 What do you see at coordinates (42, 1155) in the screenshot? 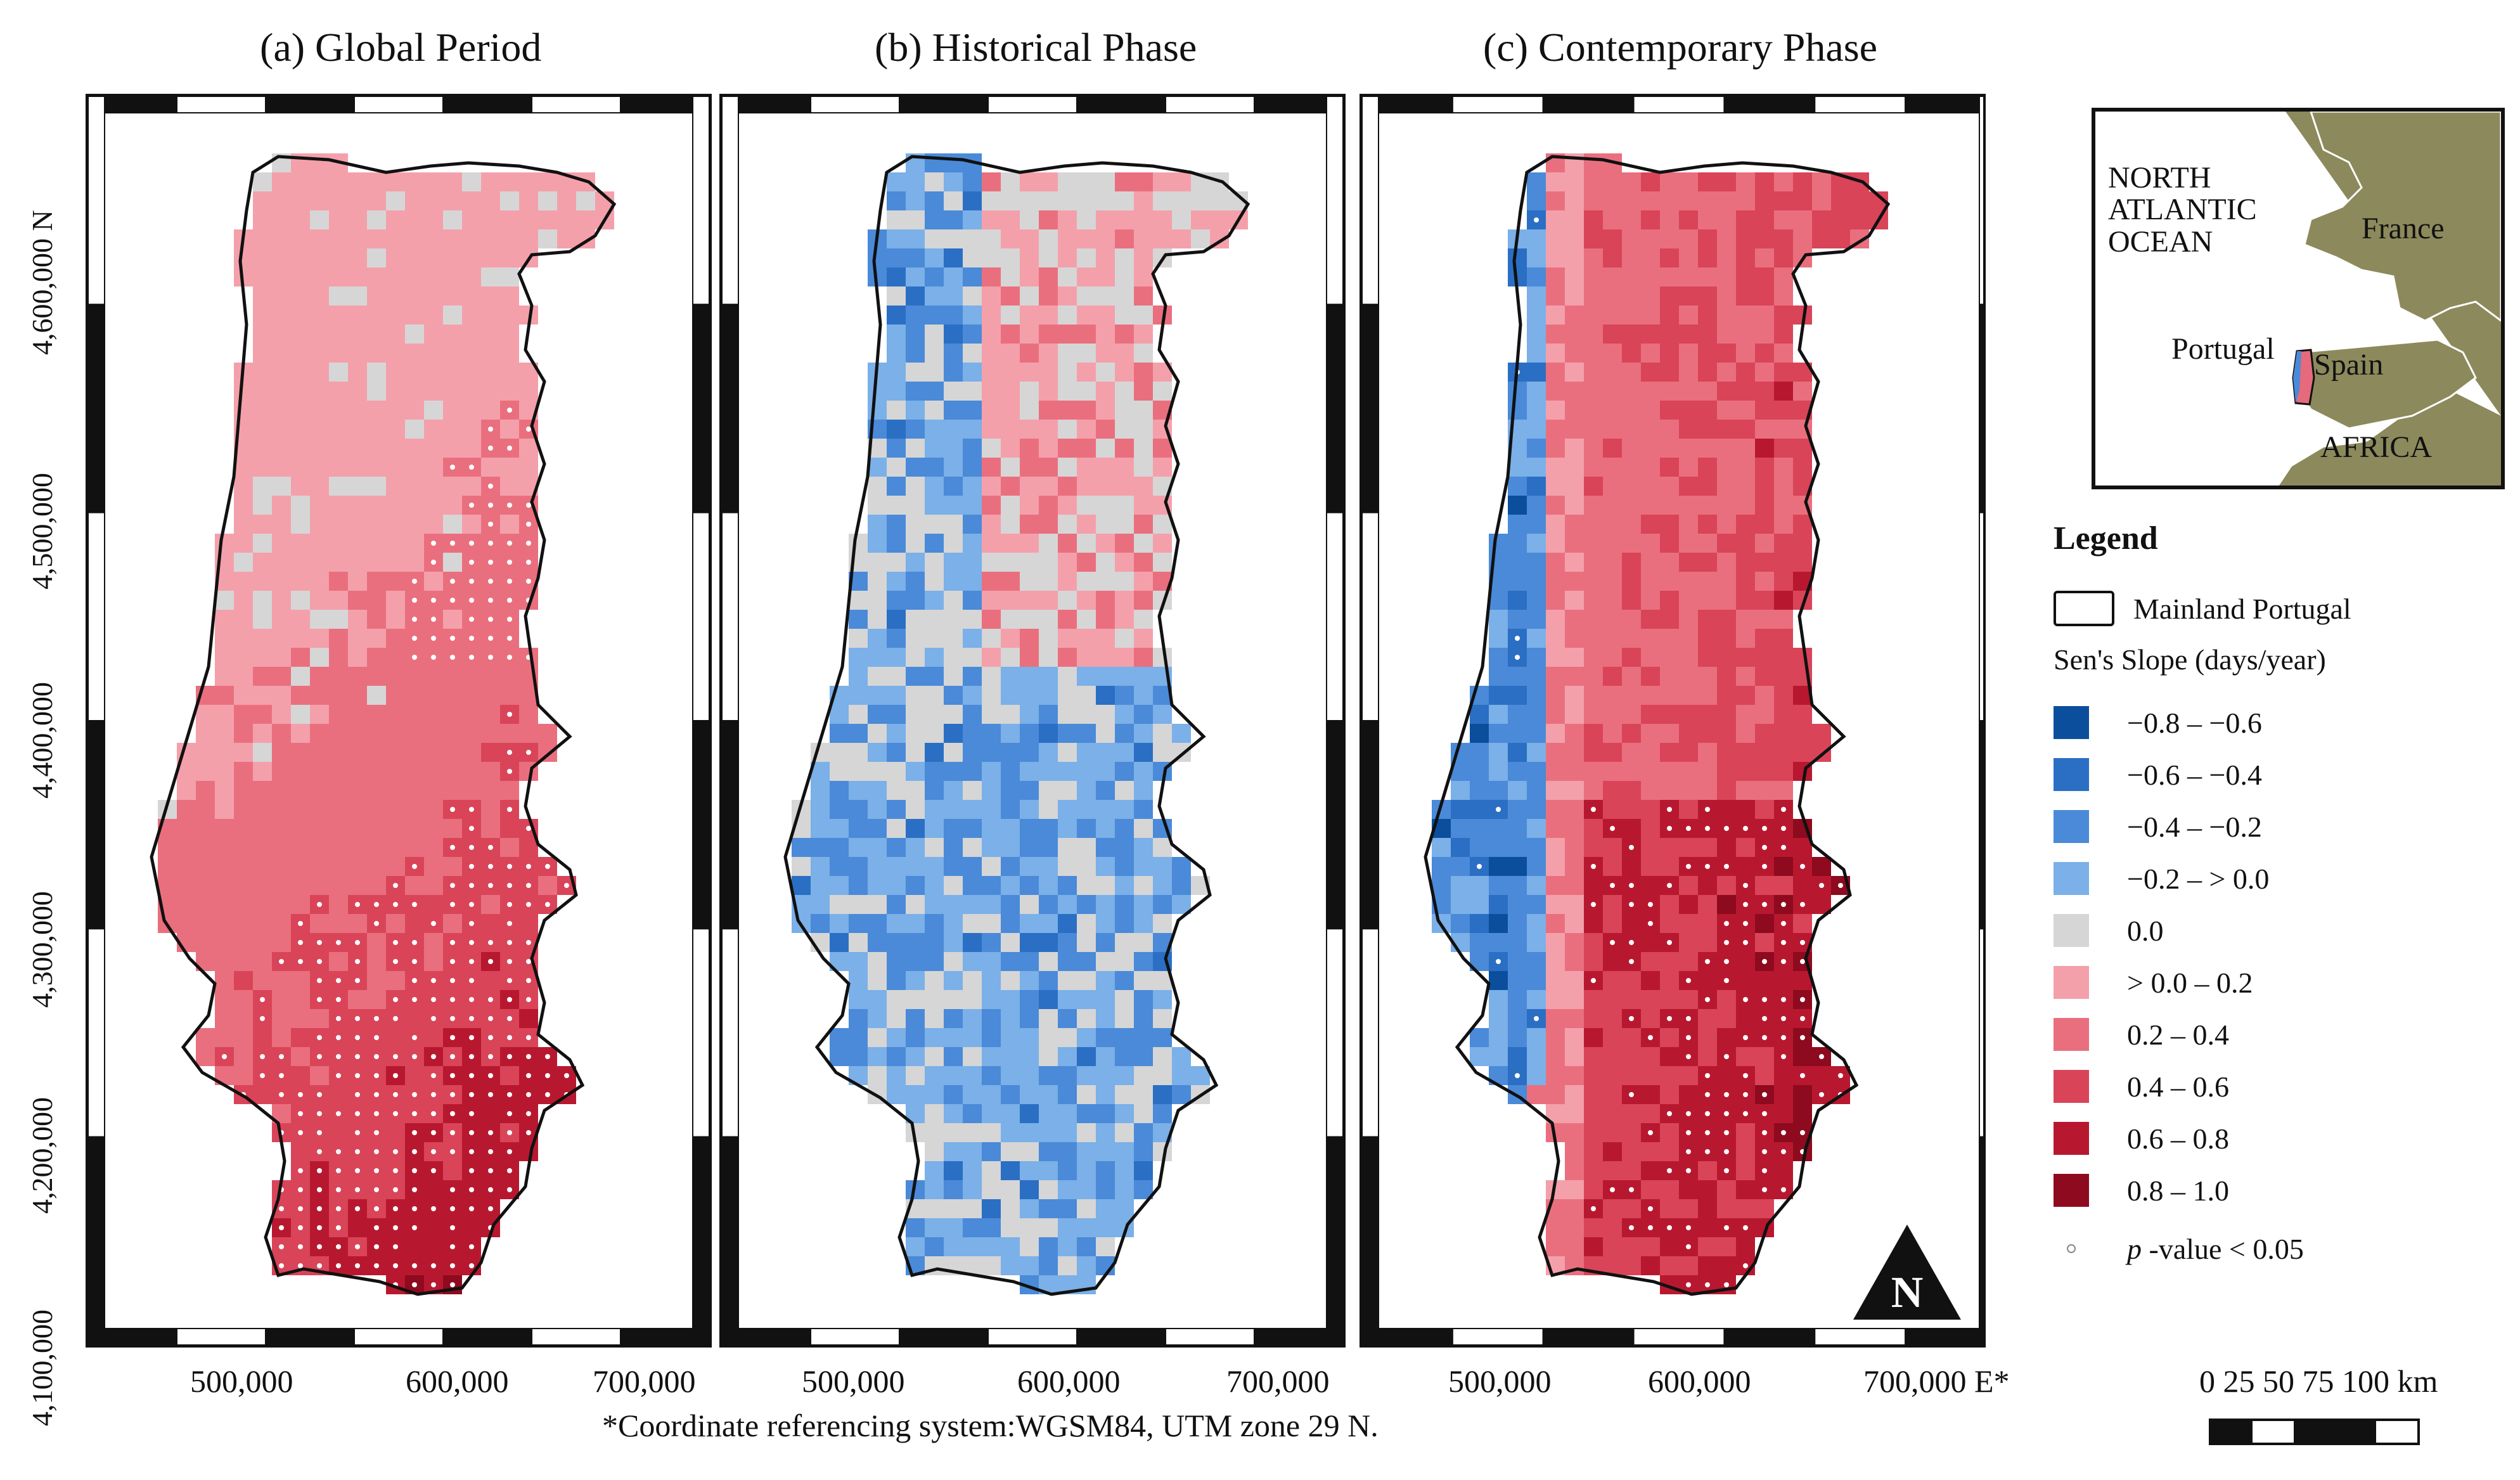
I see `y-tick-label: 4,200,000` at bounding box center [42, 1155].